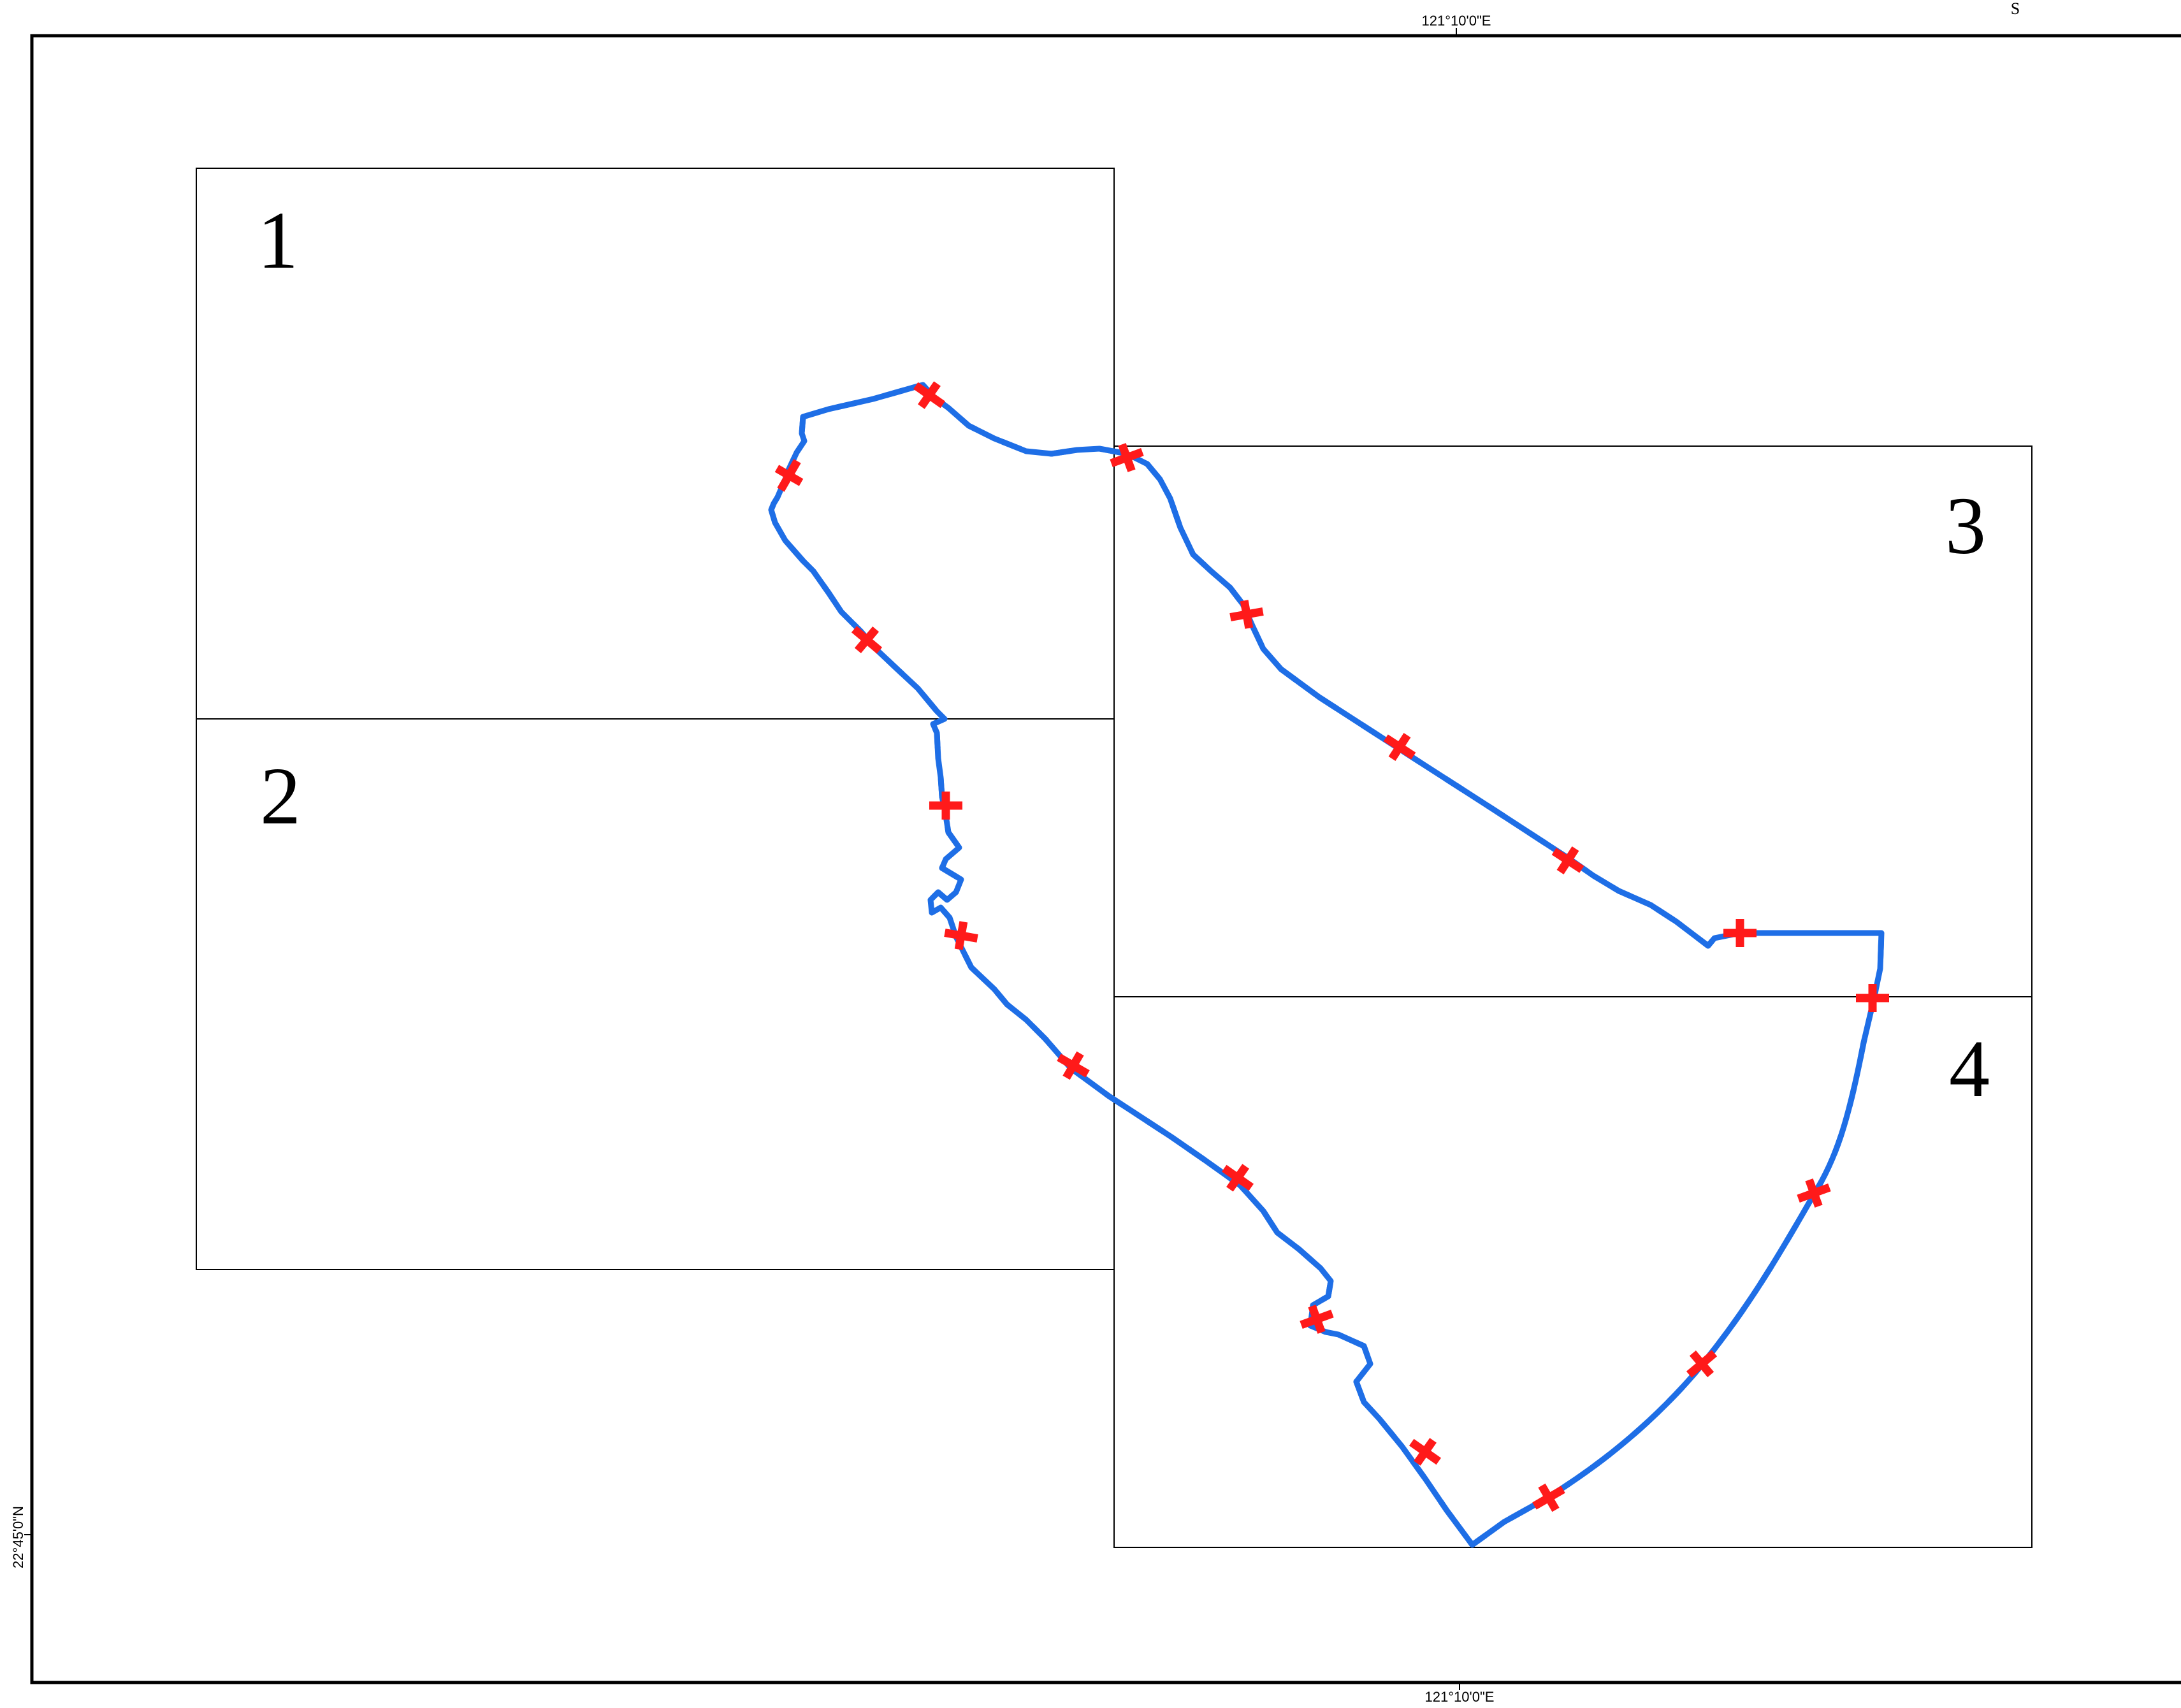  Describe the element at coordinates (2015, 9) in the screenshot. I see `top-right-label: S` at that location.